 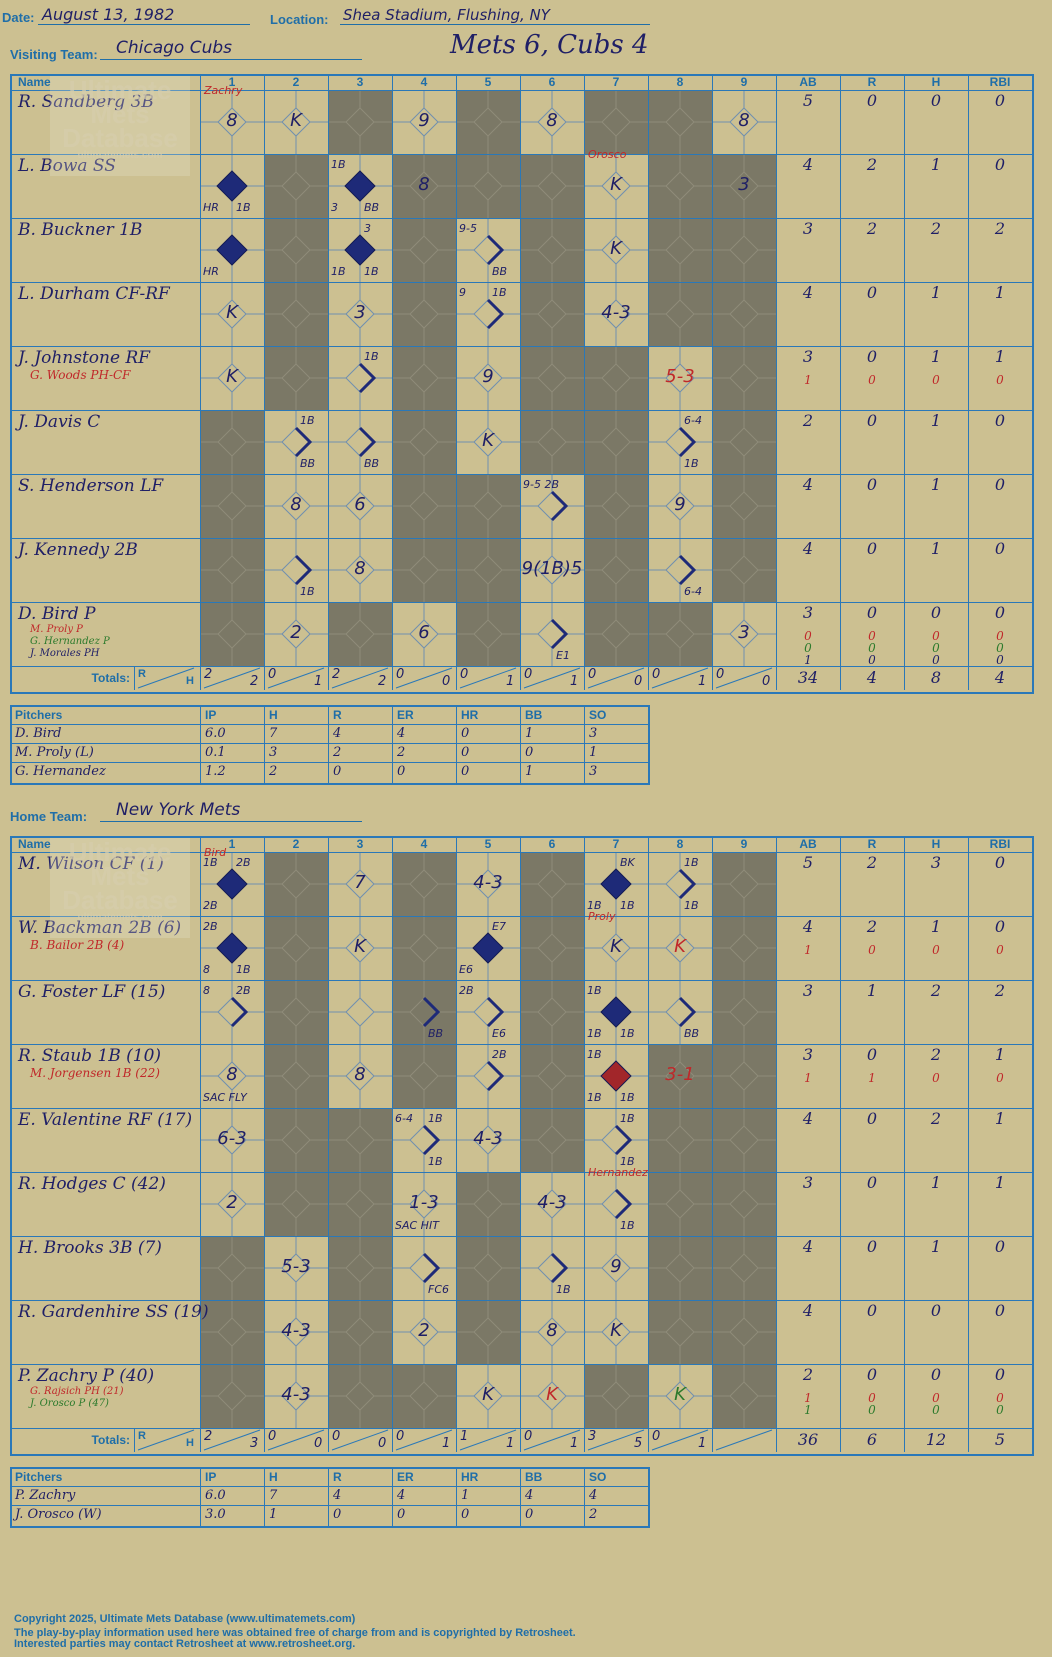 What do you see at coordinates (488, 82) in the screenshot?
I see `column-header-inning: 5` at bounding box center [488, 82].